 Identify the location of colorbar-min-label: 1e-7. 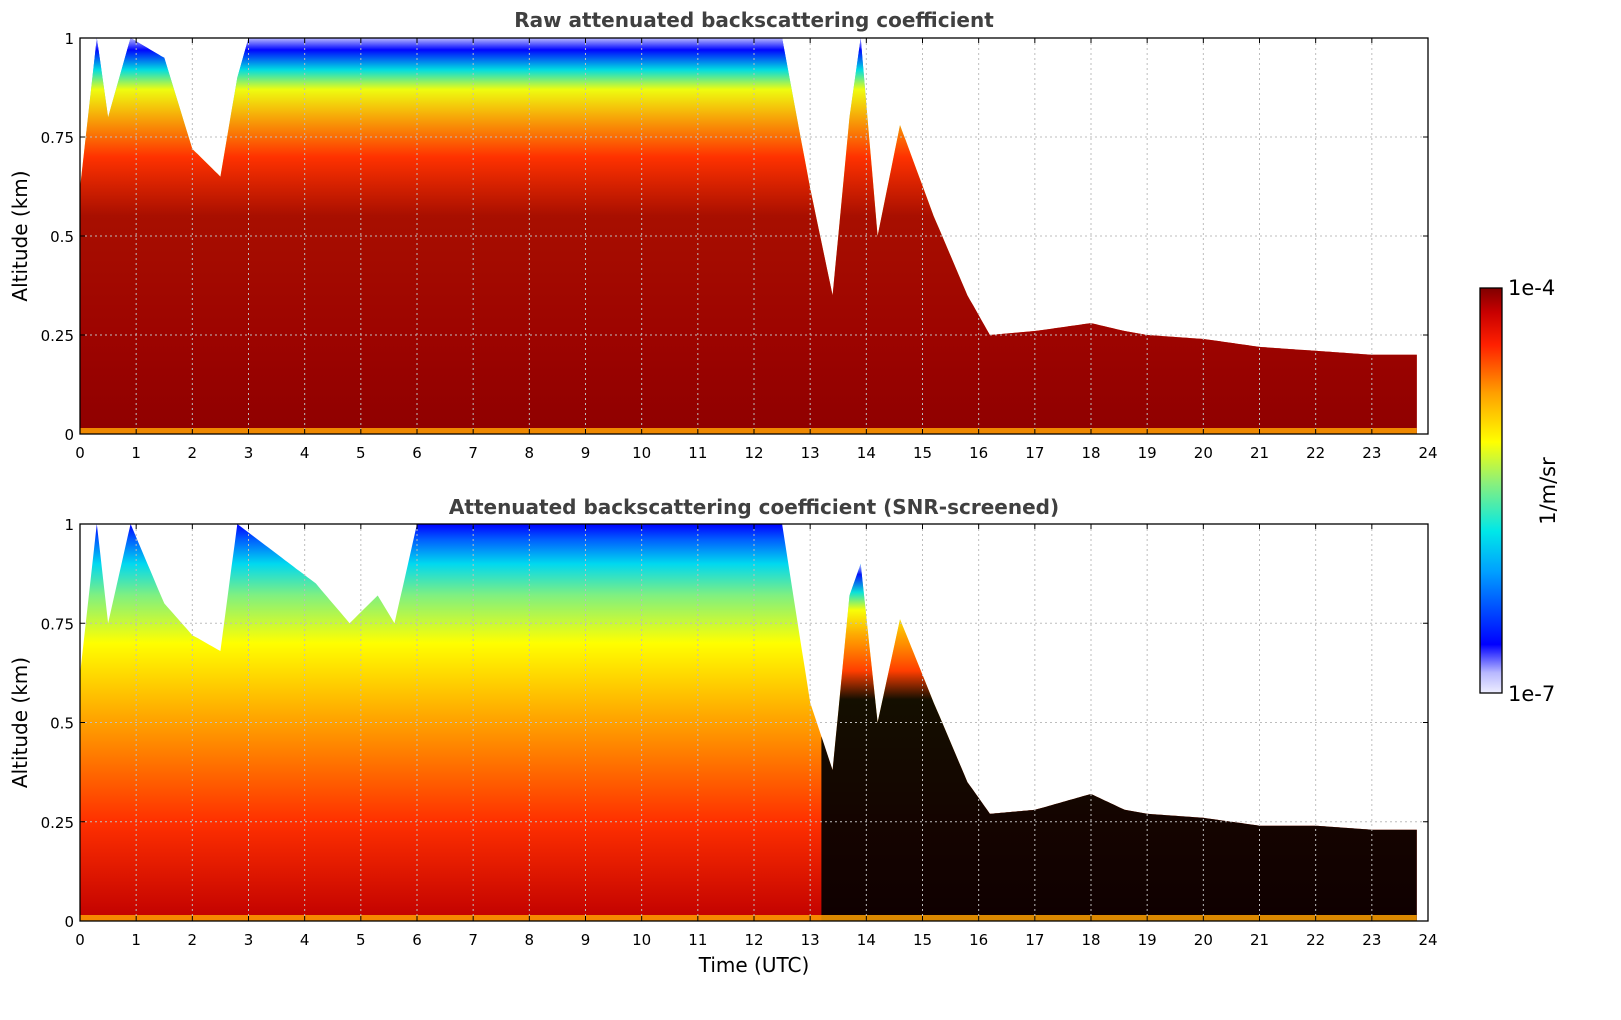
(1531, 694).